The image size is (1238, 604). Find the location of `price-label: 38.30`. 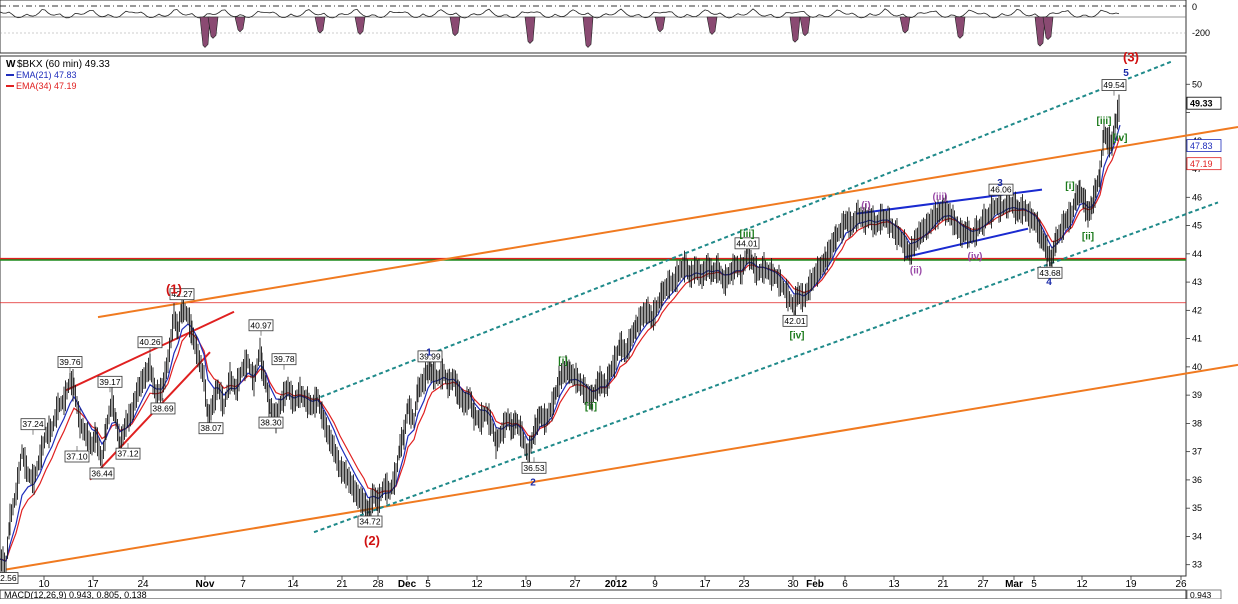

price-label: 38.30 is located at coordinates (271, 423).